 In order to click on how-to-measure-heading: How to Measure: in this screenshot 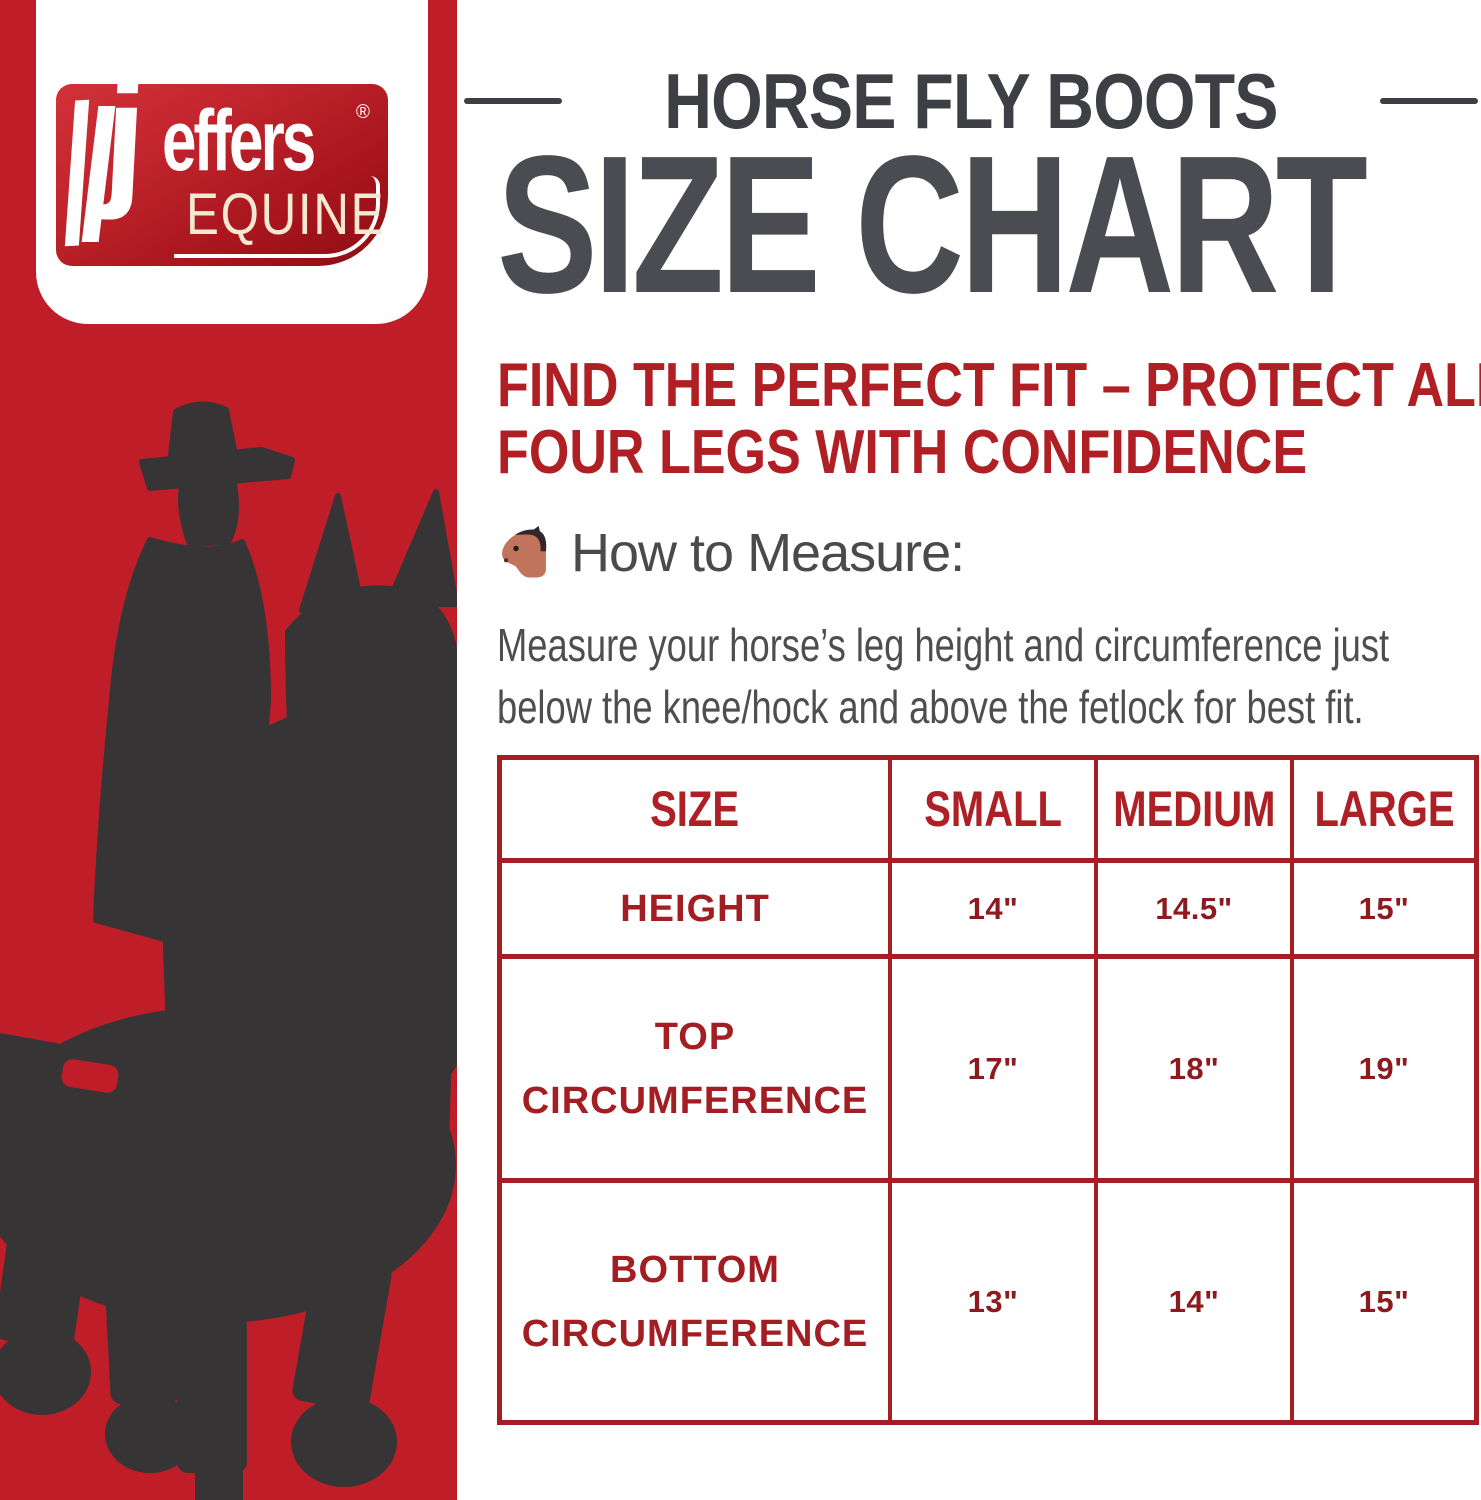, I will do `click(971, 553)`.